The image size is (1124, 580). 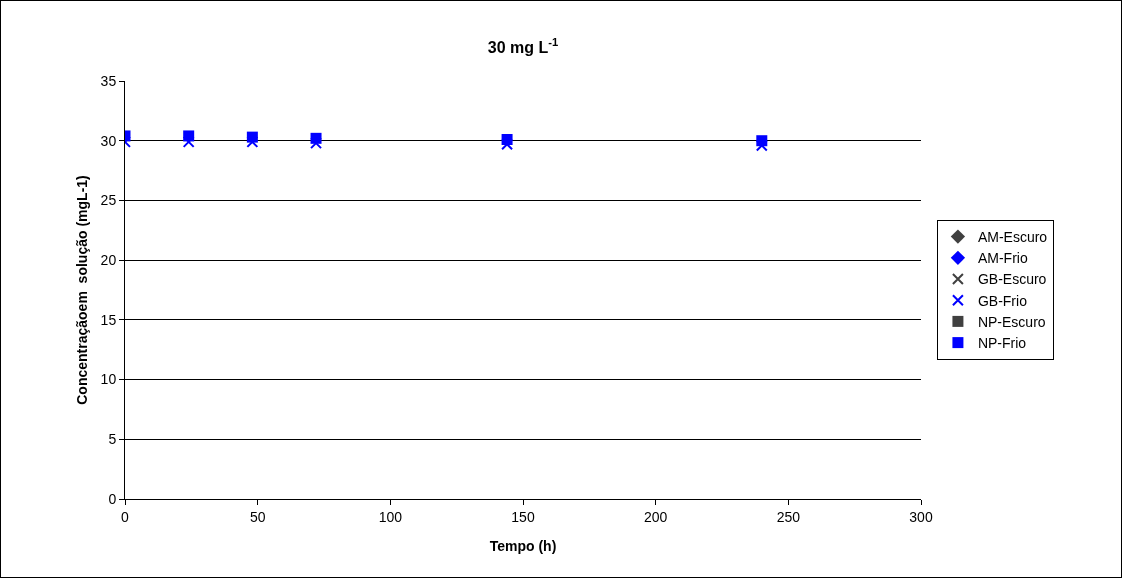 What do you see at coordinates (1011, 321) in the screenshot?
I see `legend-label: NP-Escuro` at bounding box center [1011, 321].